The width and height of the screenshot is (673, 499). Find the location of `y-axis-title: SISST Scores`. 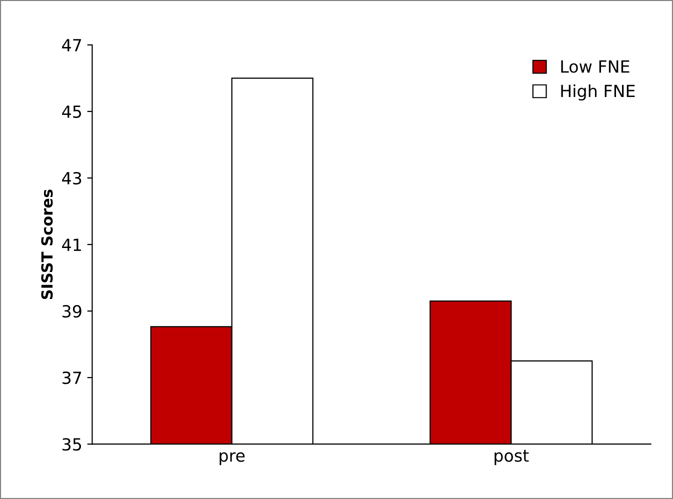

y-axis-title: SISST Scores is located at coordinates (47, 245).